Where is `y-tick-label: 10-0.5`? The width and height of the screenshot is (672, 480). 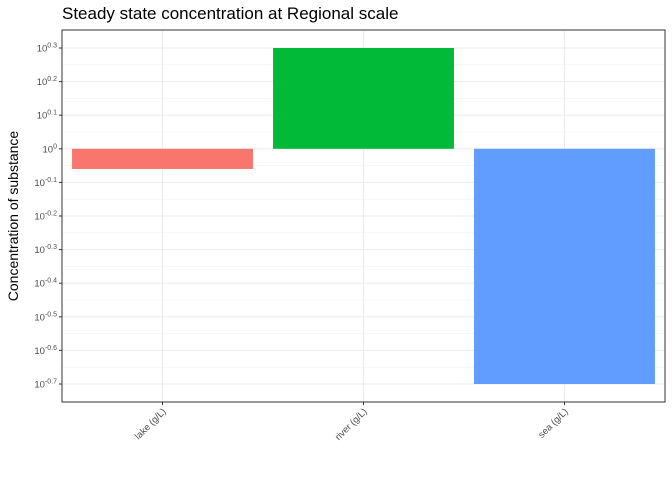
y-tick-label: 10-0.5 is located at coordinates (45, 317).